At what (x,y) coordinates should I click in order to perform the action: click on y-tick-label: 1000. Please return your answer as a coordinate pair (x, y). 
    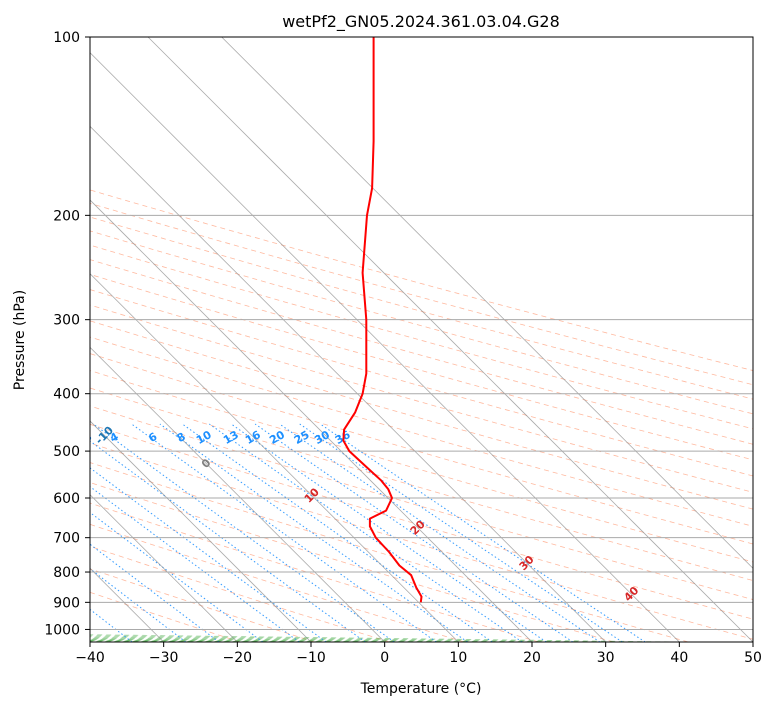
    Looking at the image, I should click on (62, 630).